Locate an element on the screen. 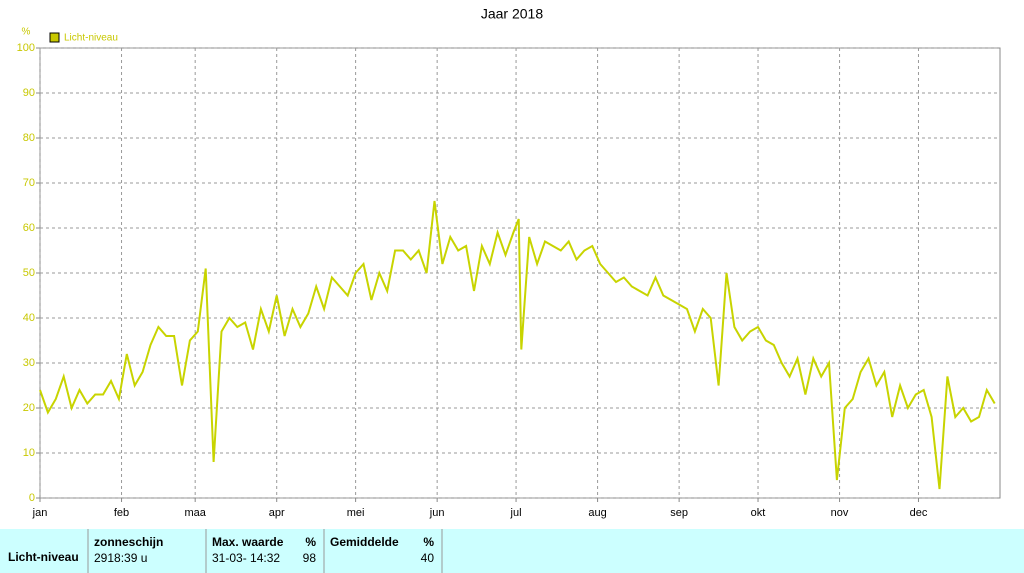 The width and height of the screenshot is (1024, 573). y-tick-label: 50 is located at coordinates (29, 273).